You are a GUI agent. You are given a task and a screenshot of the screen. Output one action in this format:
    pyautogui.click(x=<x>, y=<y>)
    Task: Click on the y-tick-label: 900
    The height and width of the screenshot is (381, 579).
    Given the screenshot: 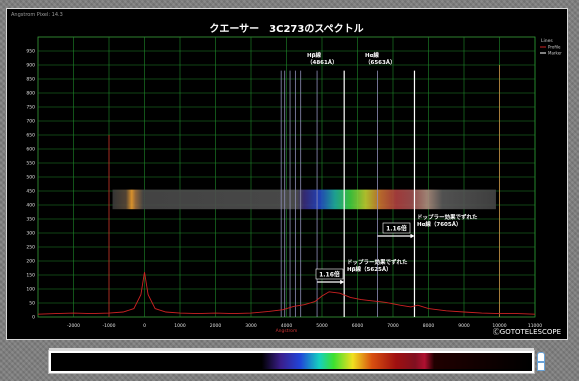 What is the action you would take?
    pyautogui.click(x=30, y=66)
    